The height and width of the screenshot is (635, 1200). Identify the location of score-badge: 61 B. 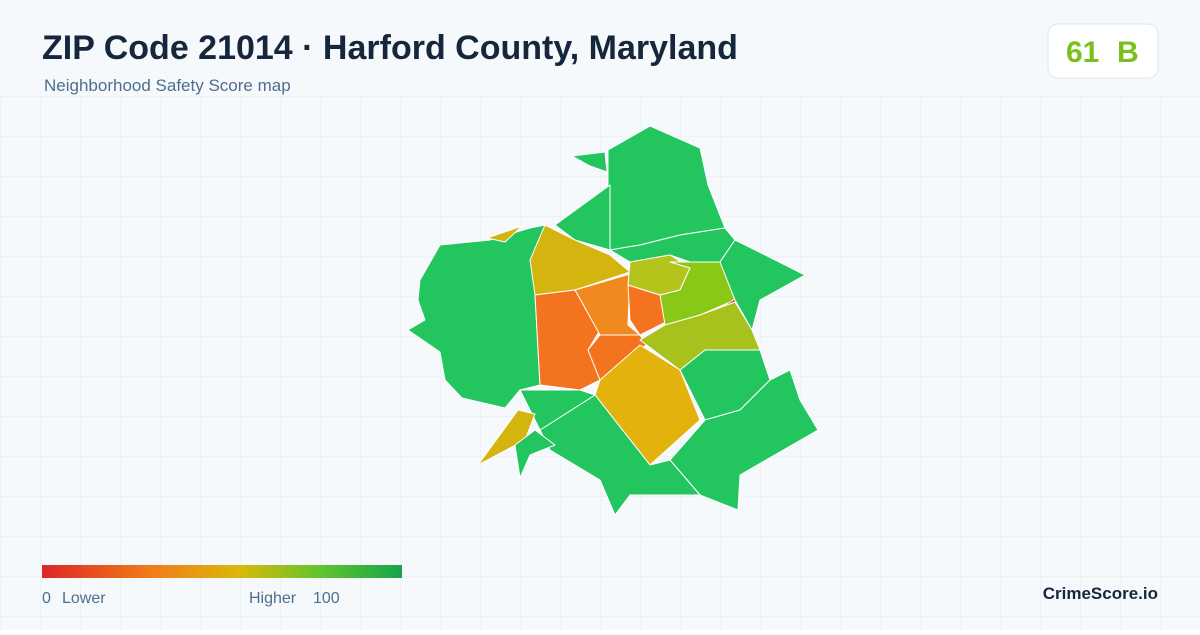
(1103, 51).